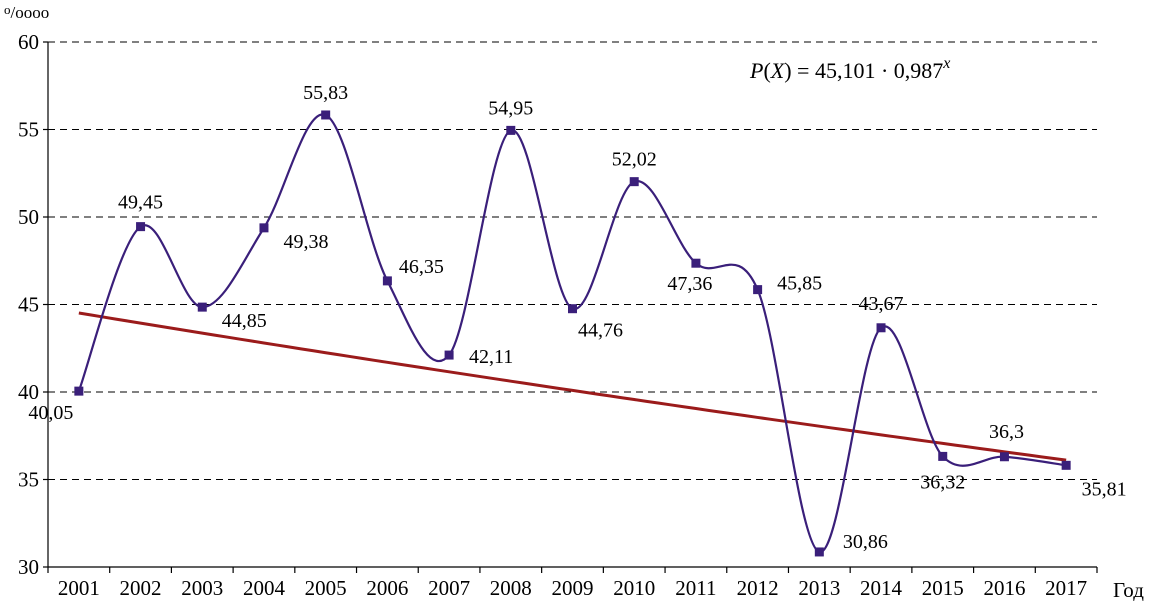 The height and width of the screenshot is (603, 1152). What do you see at coordinates (28, 480) in the screenshot?
I see `y-tick-label: 35` at bounding box center [28, 480].